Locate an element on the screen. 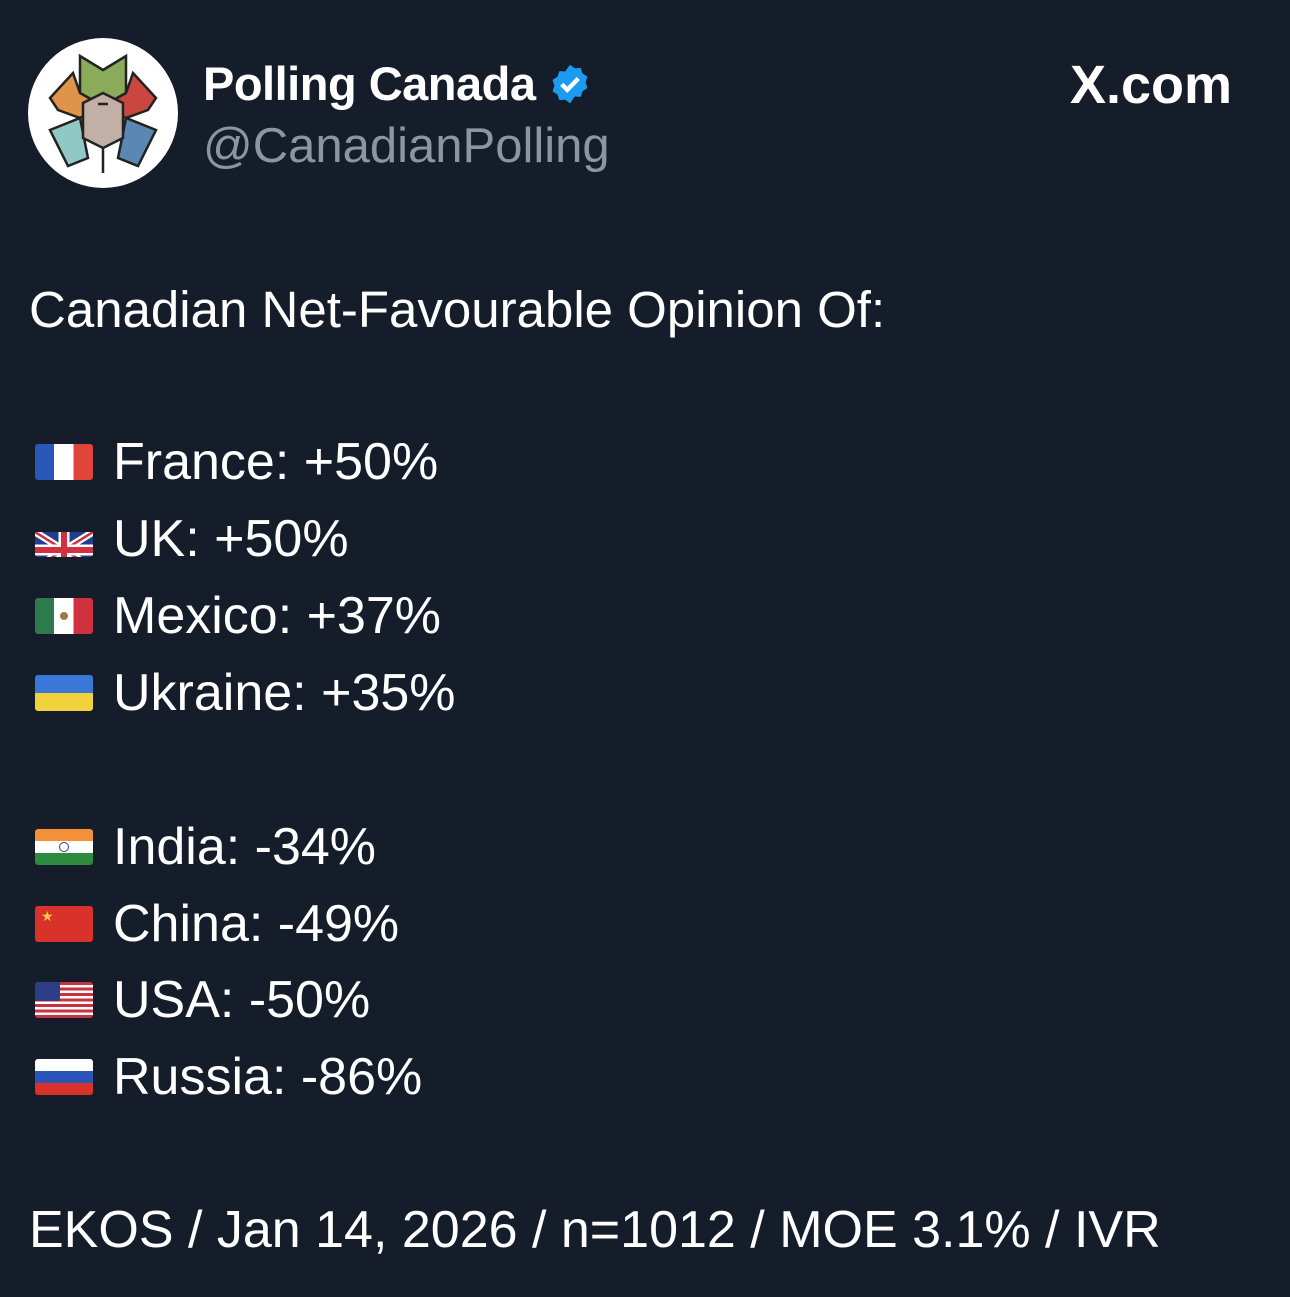 The height and width of the screenshot is (1297, 1290). india-flag-icon is located at coordinates (64, 847).